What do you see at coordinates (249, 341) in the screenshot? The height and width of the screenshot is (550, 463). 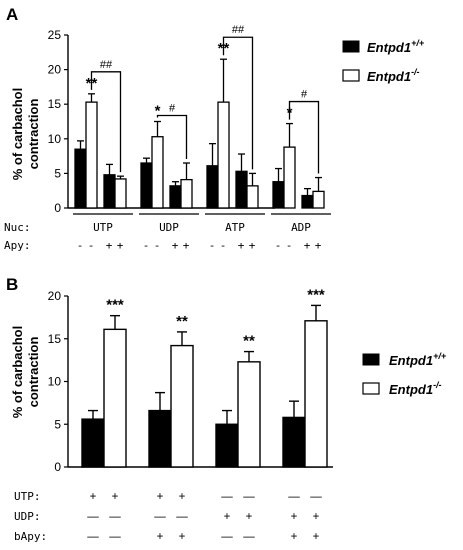 I see `significance-mark: **` at bounding box center [249, 341].